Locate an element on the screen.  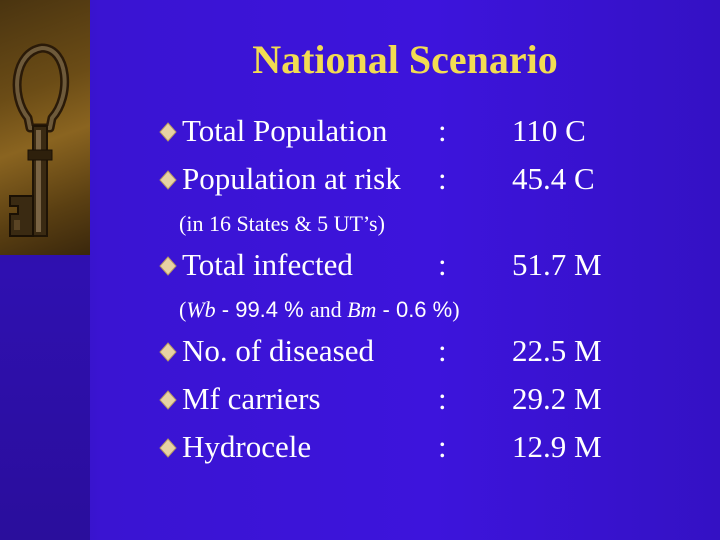
item-value: 51.7 M is located at coordinates (557, 264).